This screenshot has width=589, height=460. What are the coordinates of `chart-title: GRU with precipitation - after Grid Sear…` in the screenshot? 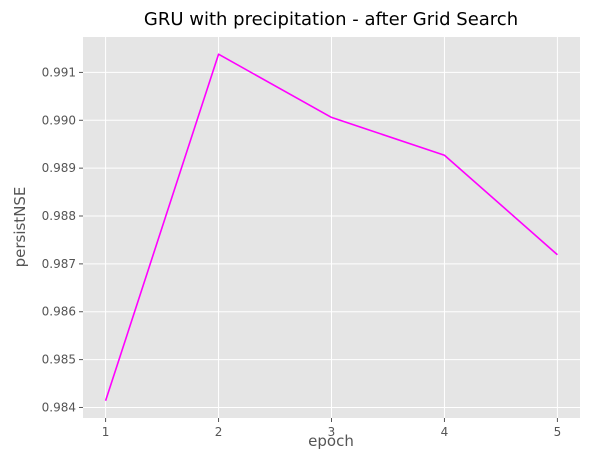 It's located at (331, 19).